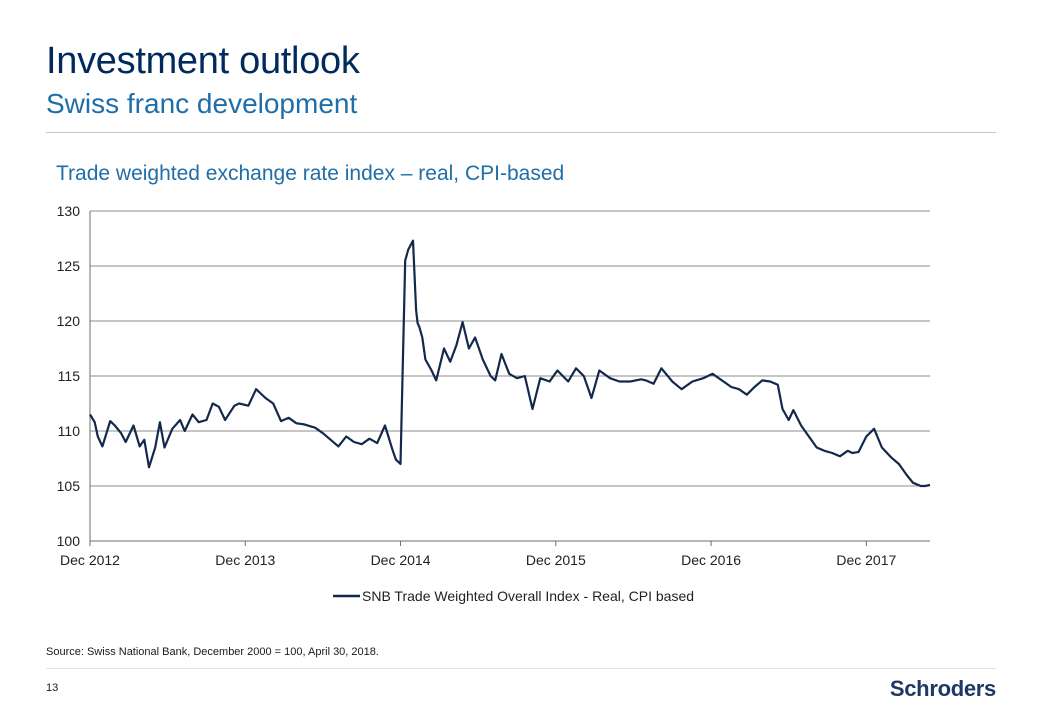  What do you see at coordinates (69, 376) in the screenshot?
I see `y-tick-label-115: 115` at bounding box center [69, 376].